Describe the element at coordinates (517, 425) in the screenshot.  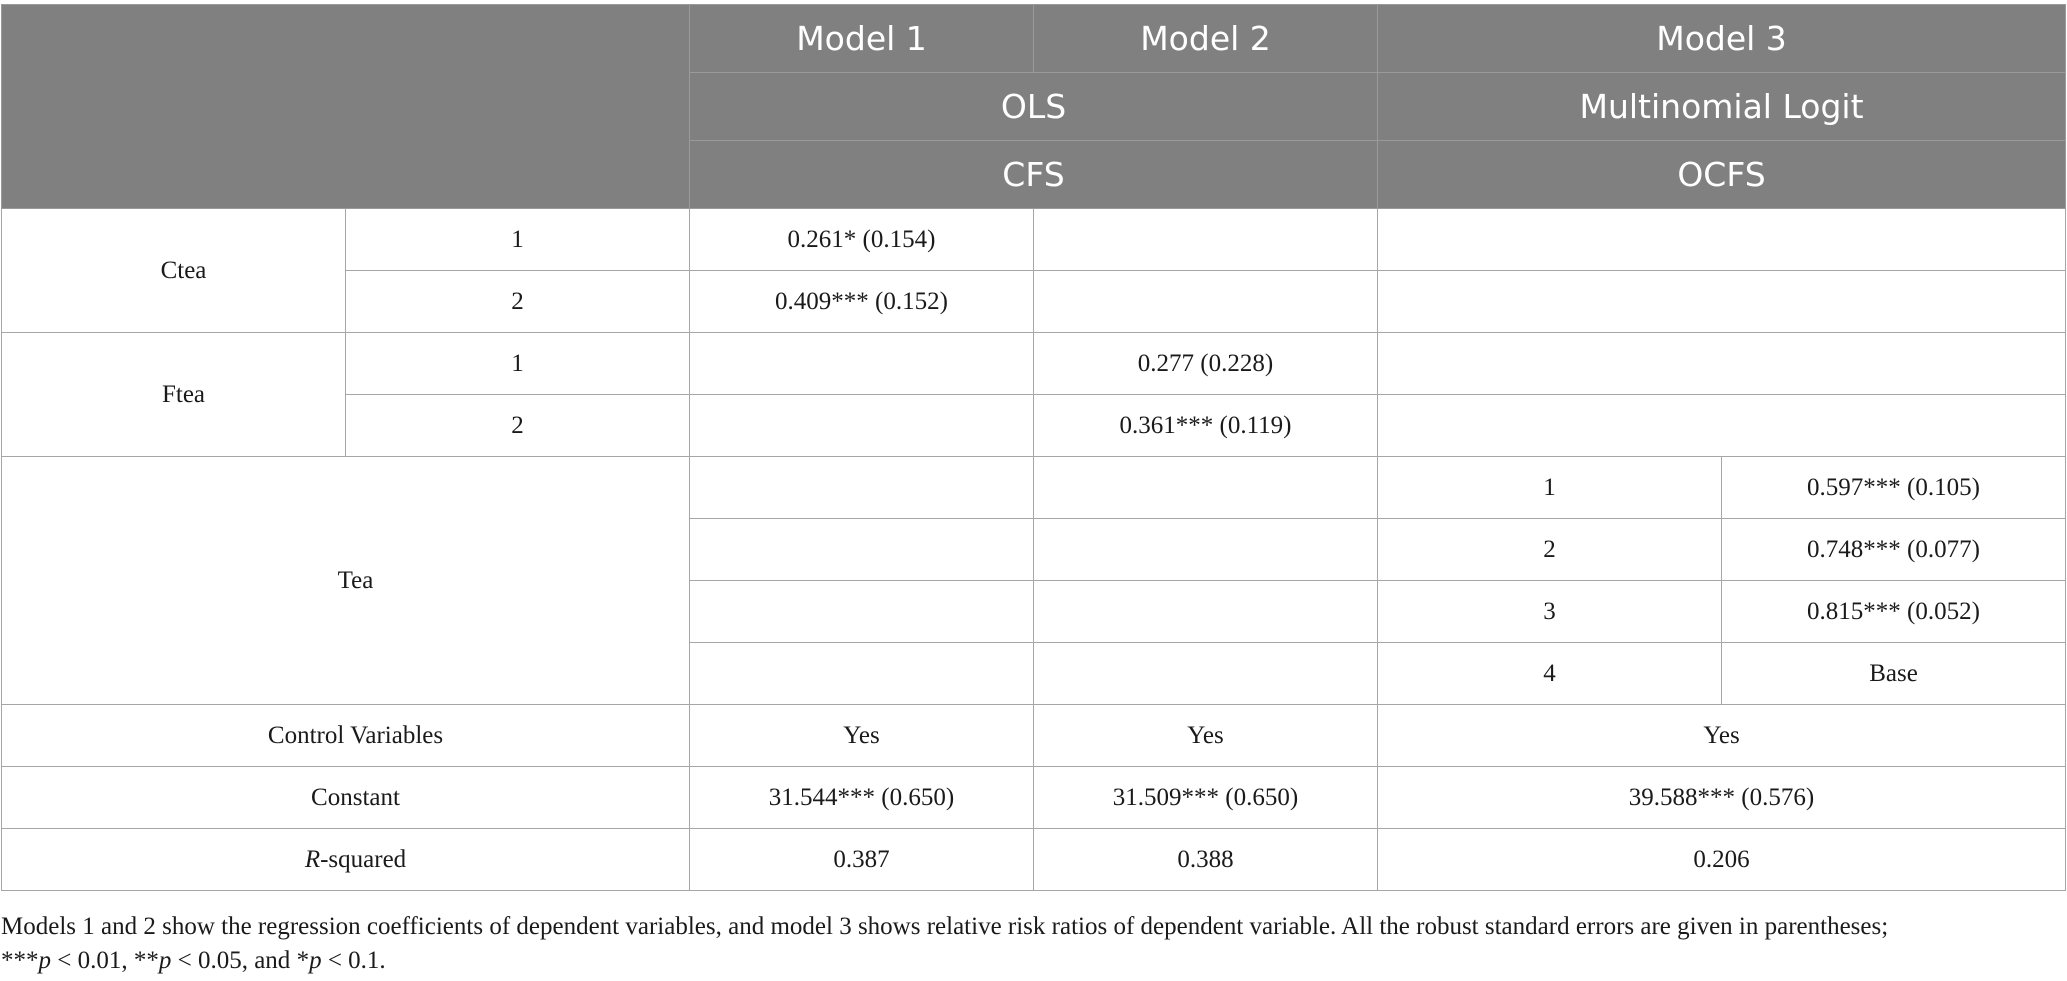
I see `ftea-category-2: 2` at that location.